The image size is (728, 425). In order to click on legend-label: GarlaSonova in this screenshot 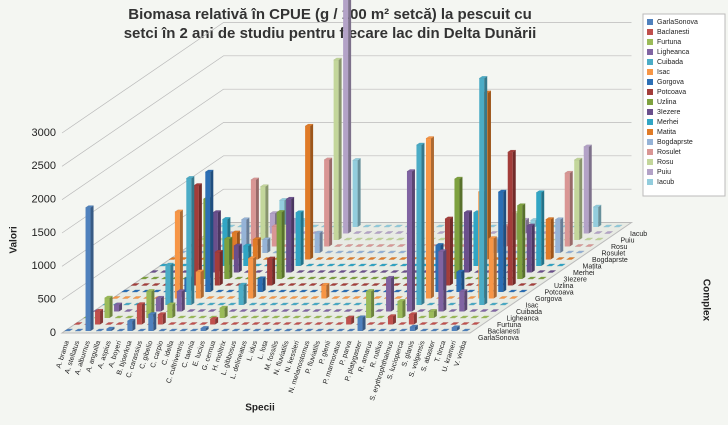, I will do `click(677, 22)`.